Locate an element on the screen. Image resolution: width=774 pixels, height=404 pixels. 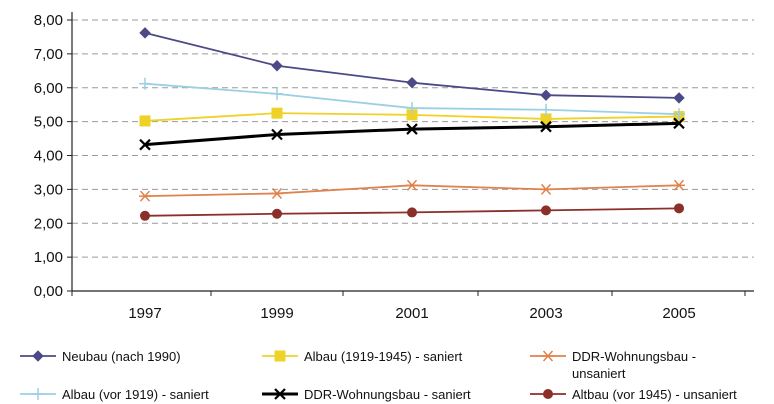
x-tick-label: 1999 is located at coordinates (276, 313).